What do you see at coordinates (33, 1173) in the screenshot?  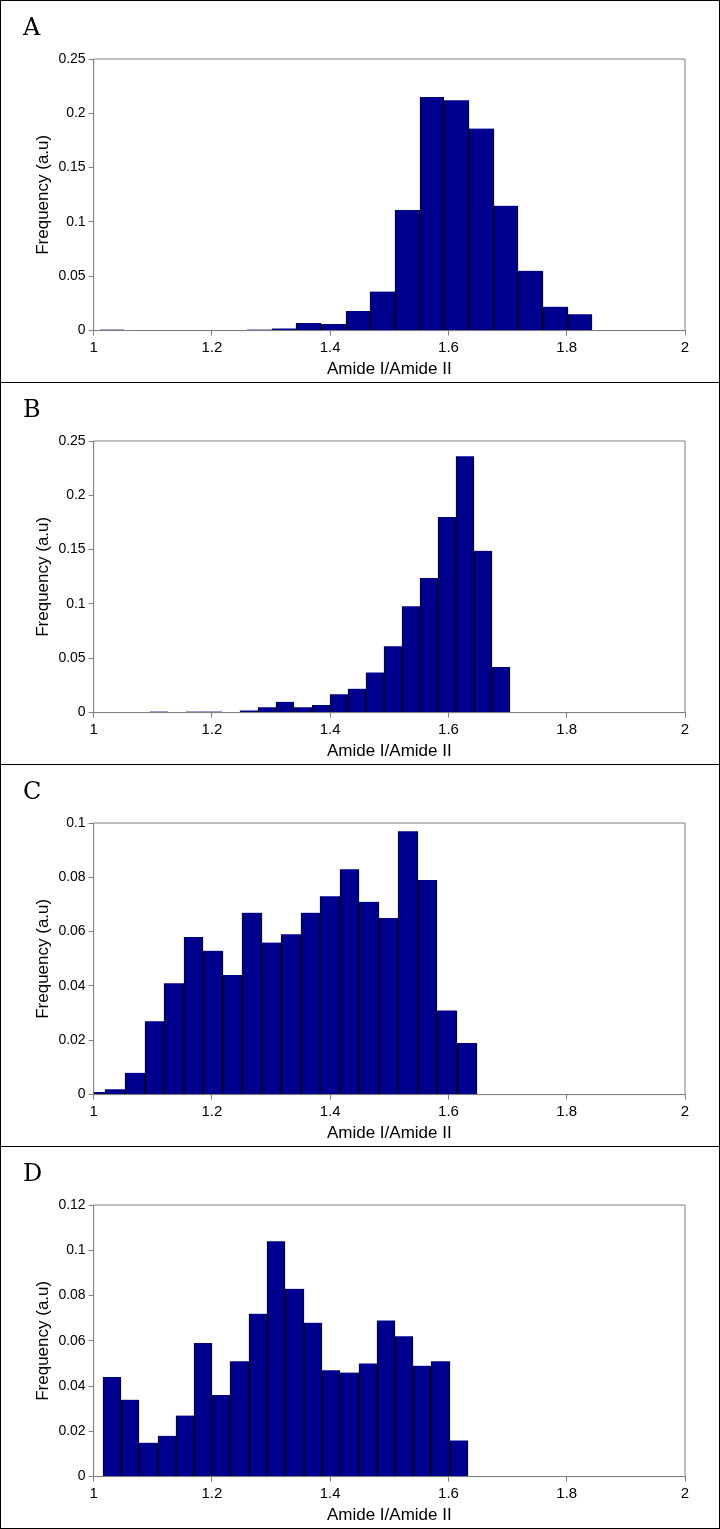 I see `chart-title: D` at bounding box center [33, 1173].